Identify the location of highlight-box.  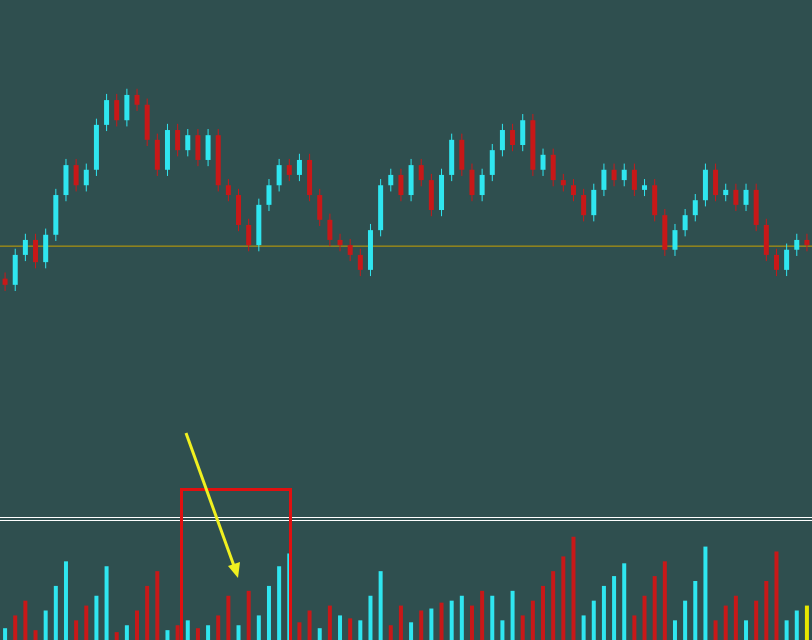
(236, 564).